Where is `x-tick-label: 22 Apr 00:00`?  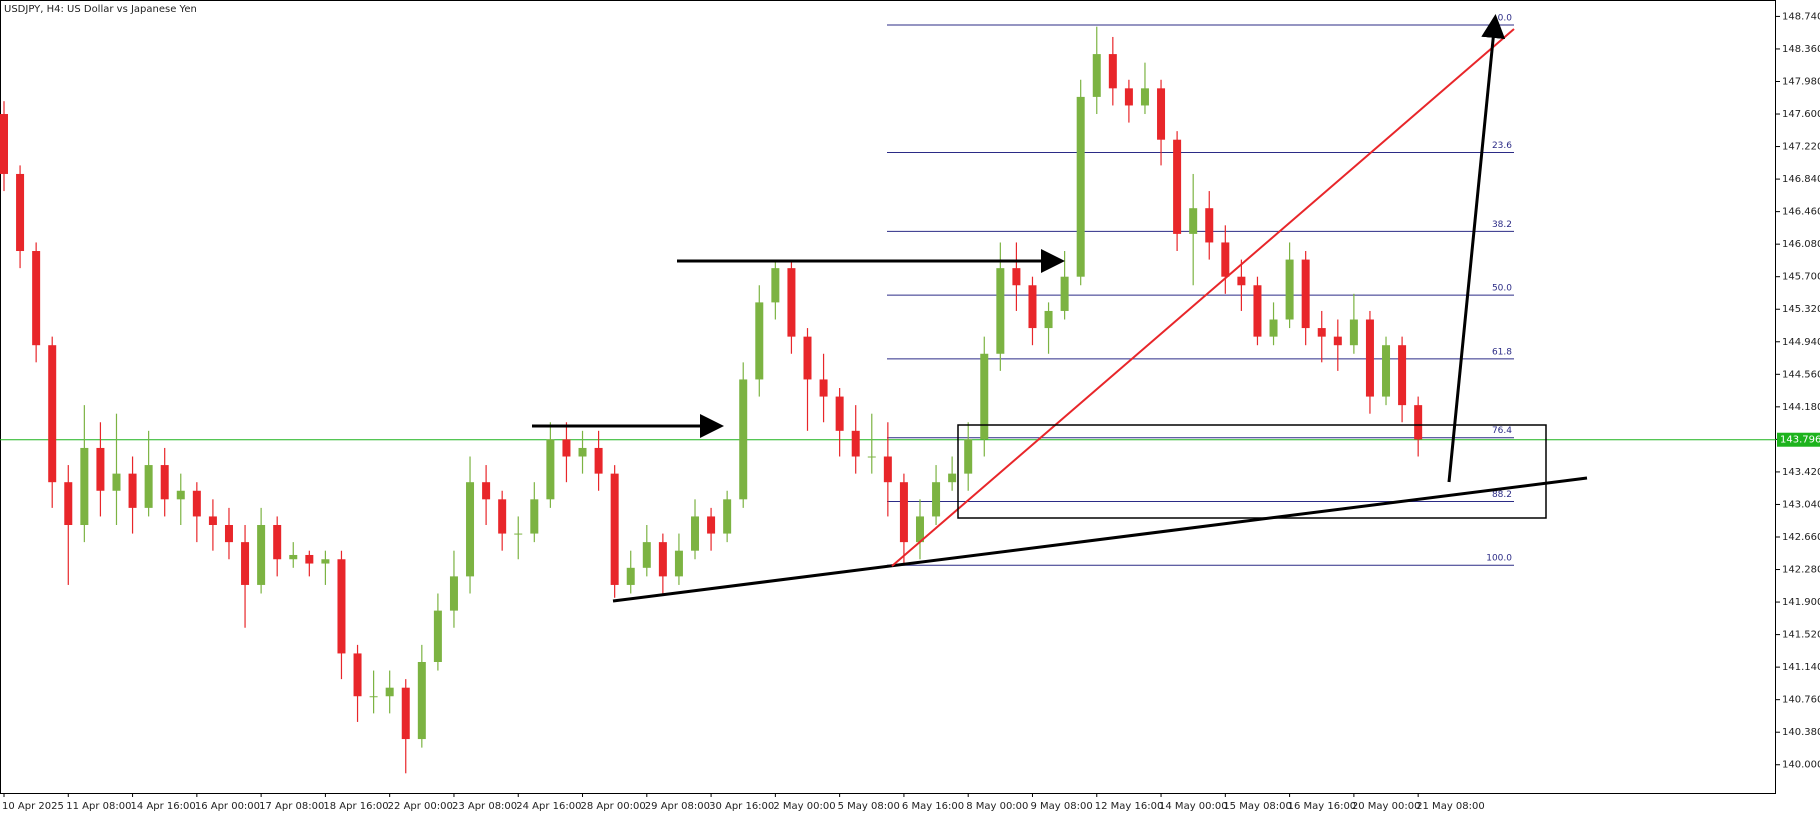
x-tick-label: 22 Apr 00:00 is located at coordinates (420, 806).